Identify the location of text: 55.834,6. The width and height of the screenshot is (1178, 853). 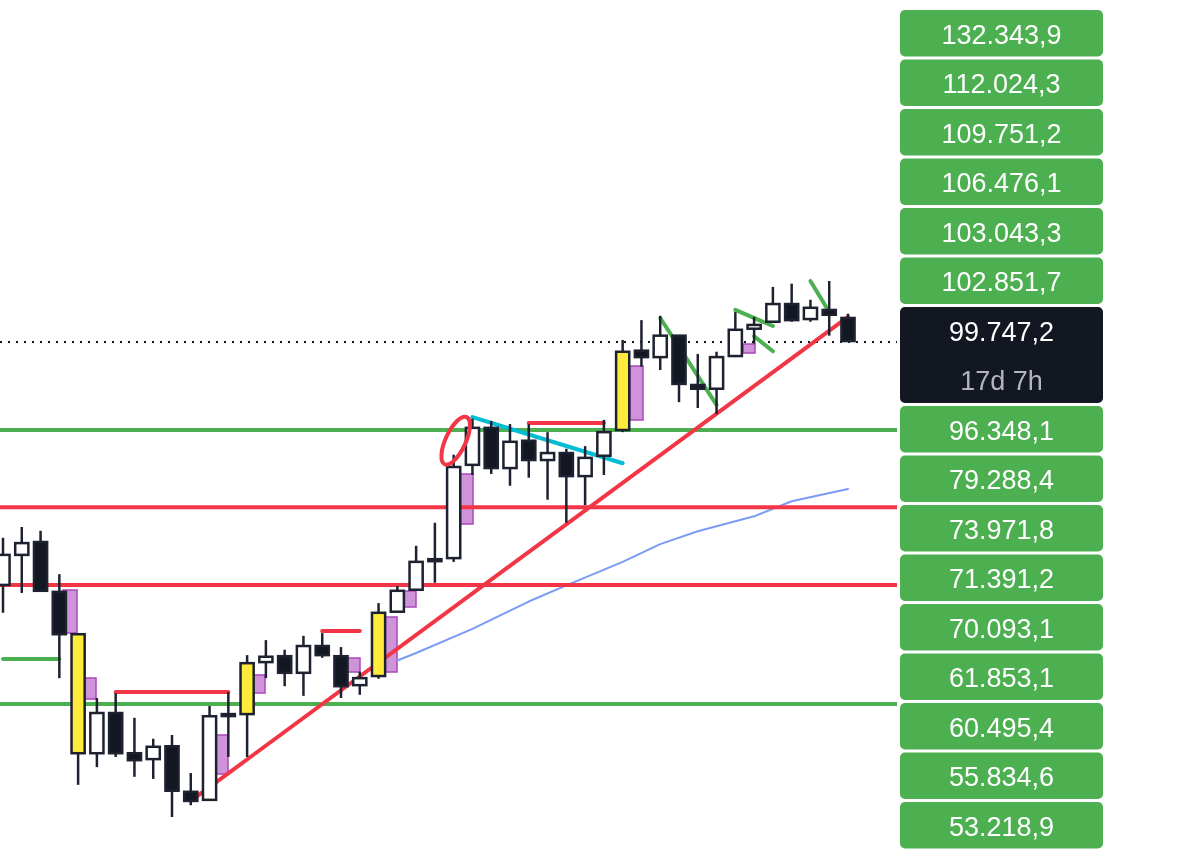
(1001, 777).